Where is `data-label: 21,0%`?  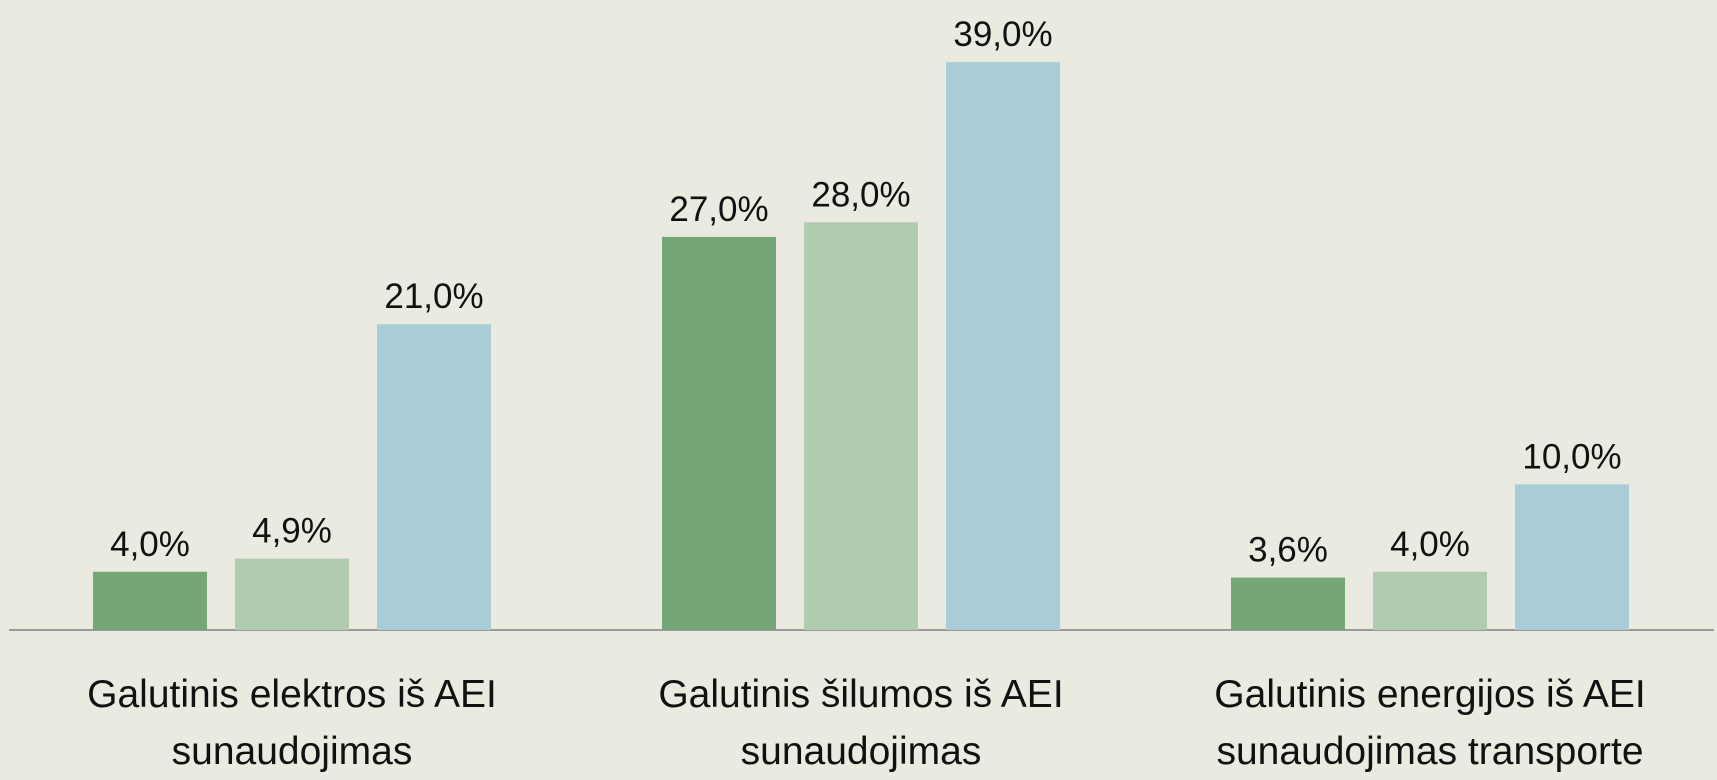 data-label: 21,0% is located at coordinates (433, 296).